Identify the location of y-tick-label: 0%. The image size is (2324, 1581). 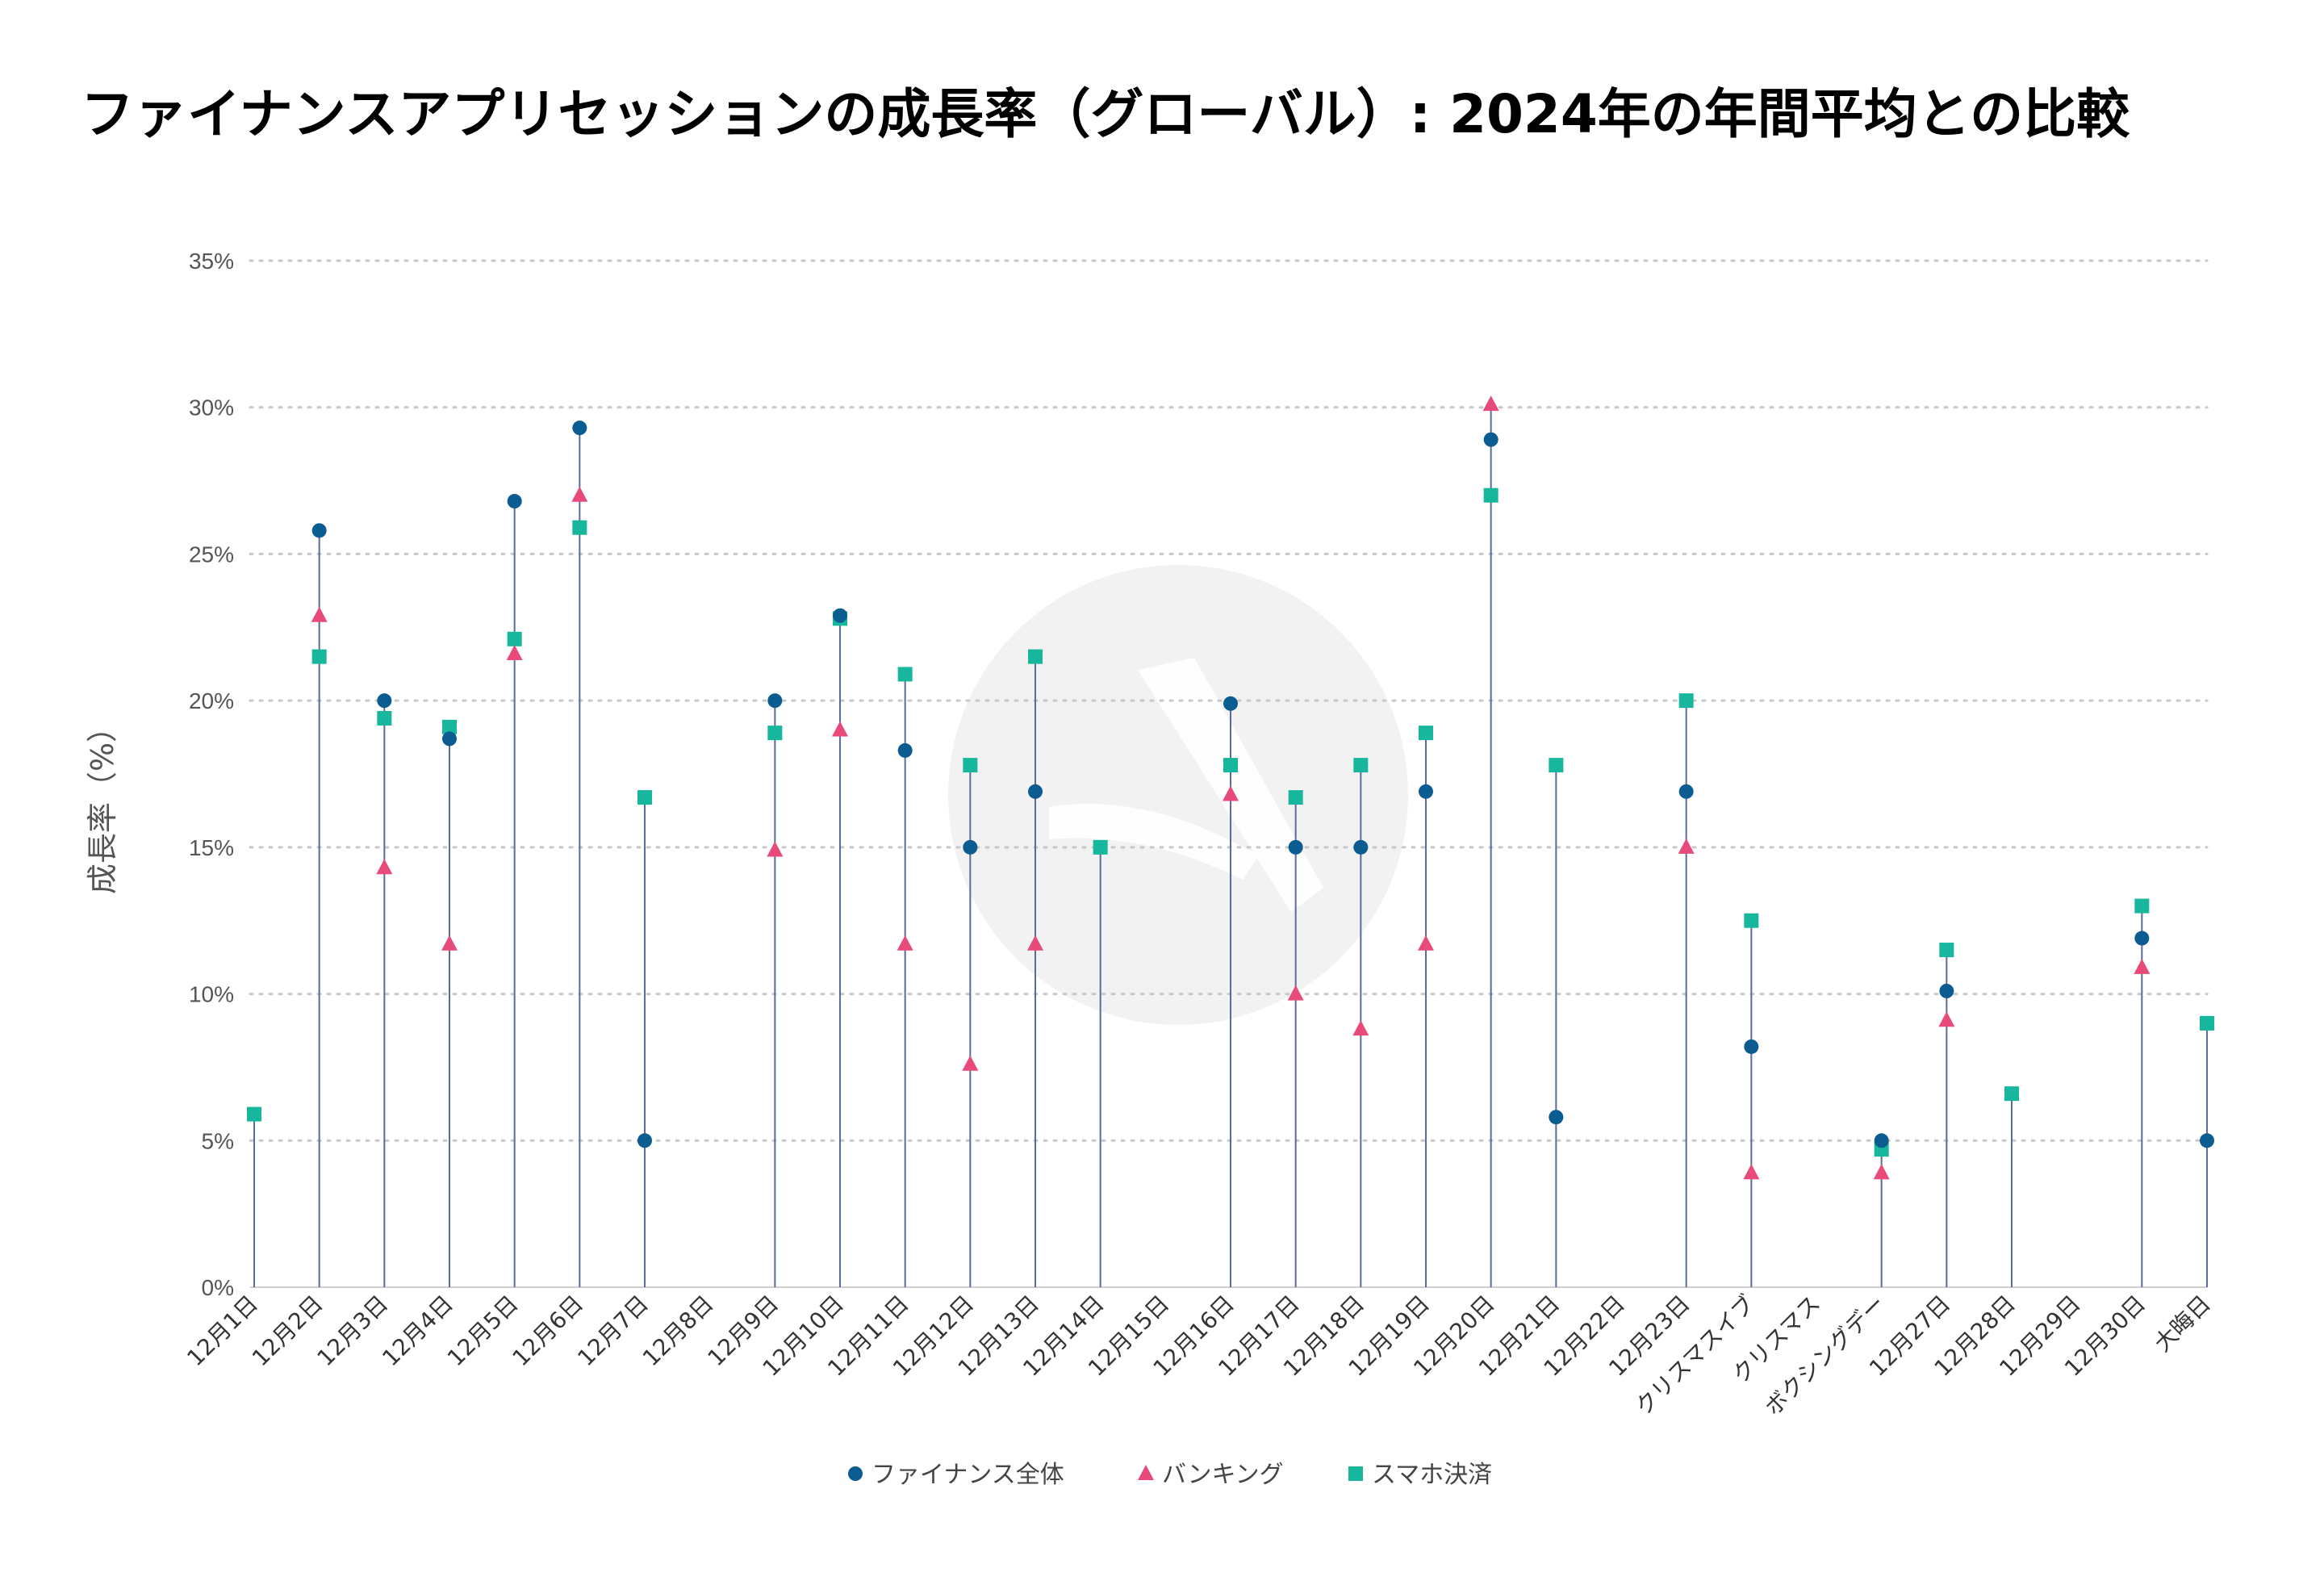
(218, 1287).